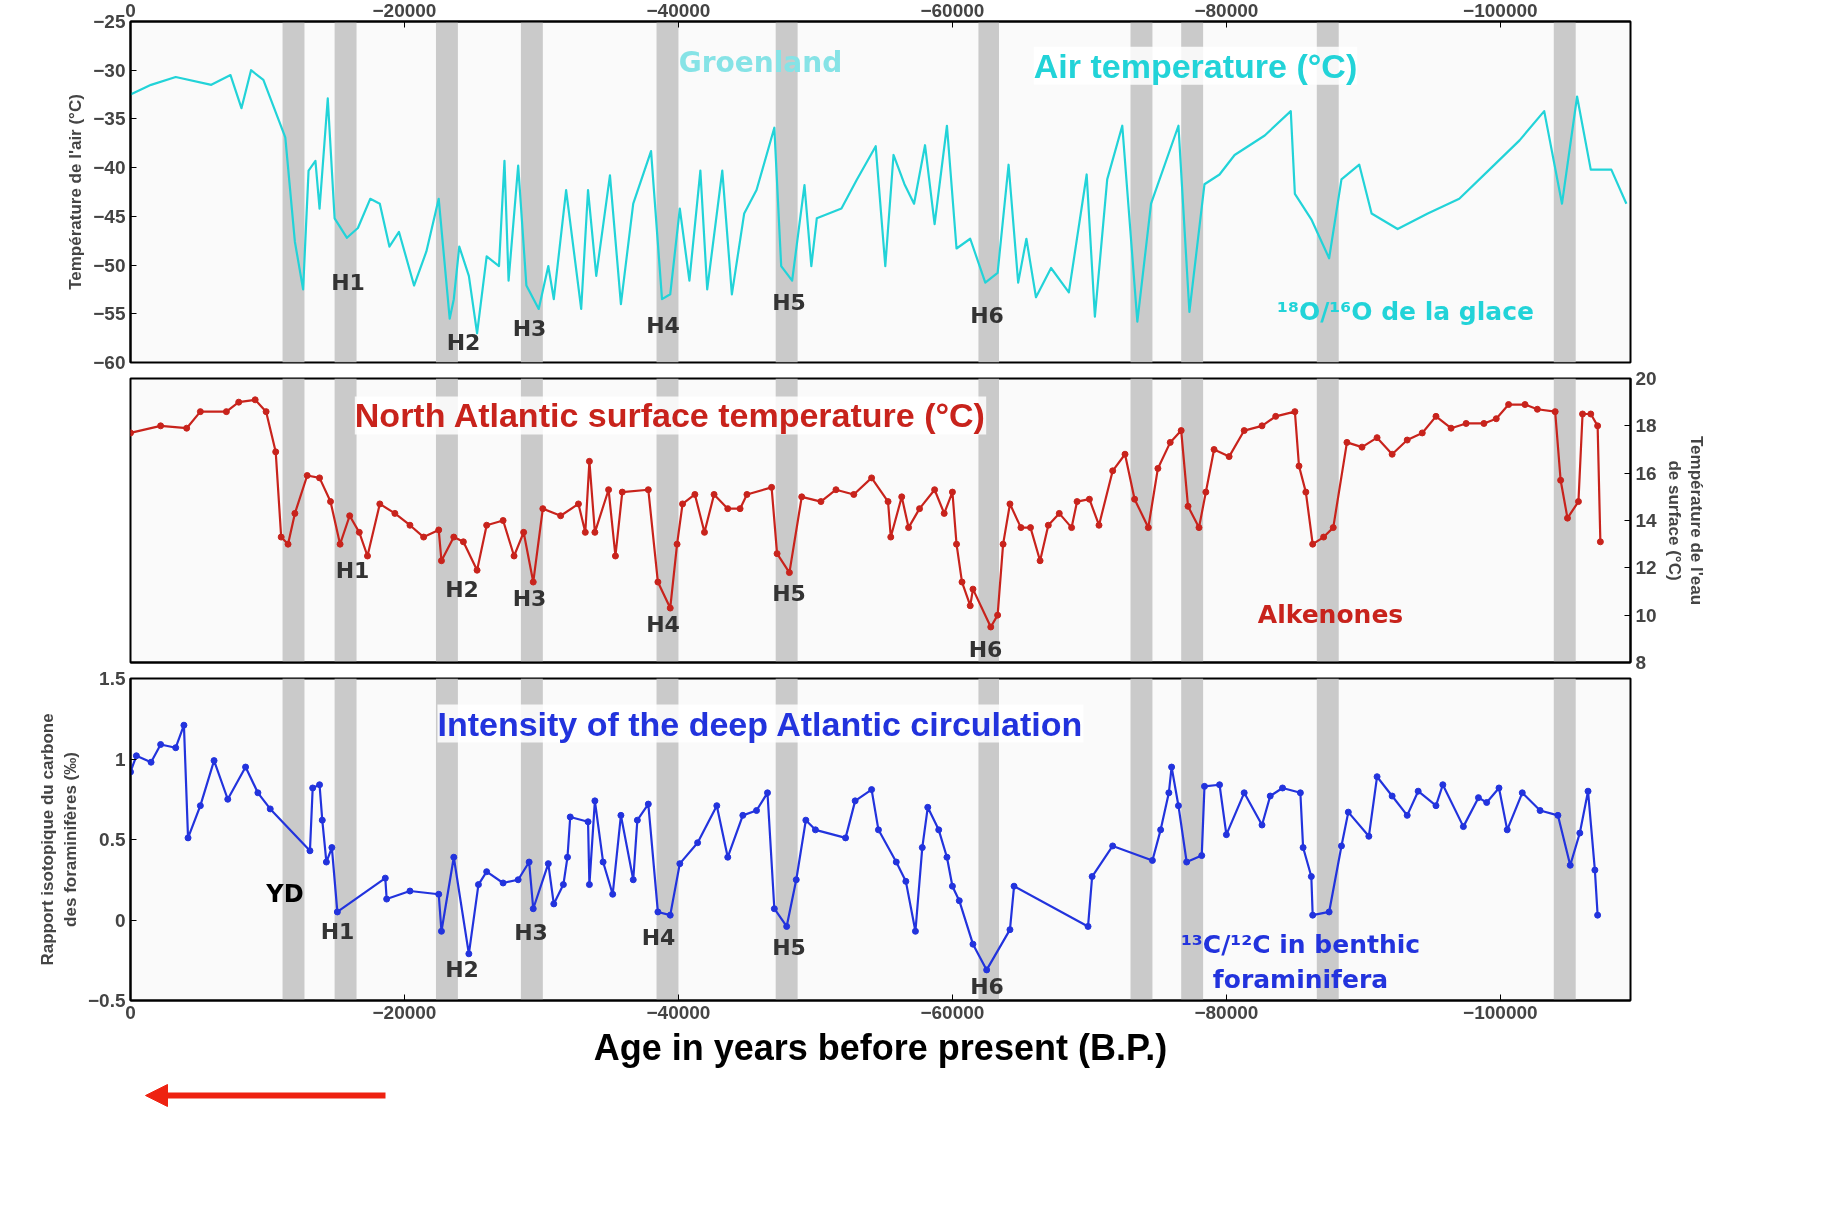  Describe the element at coordinates (112, 839) in the screenshot. I see `y-tick-label: 0.5` at that location.